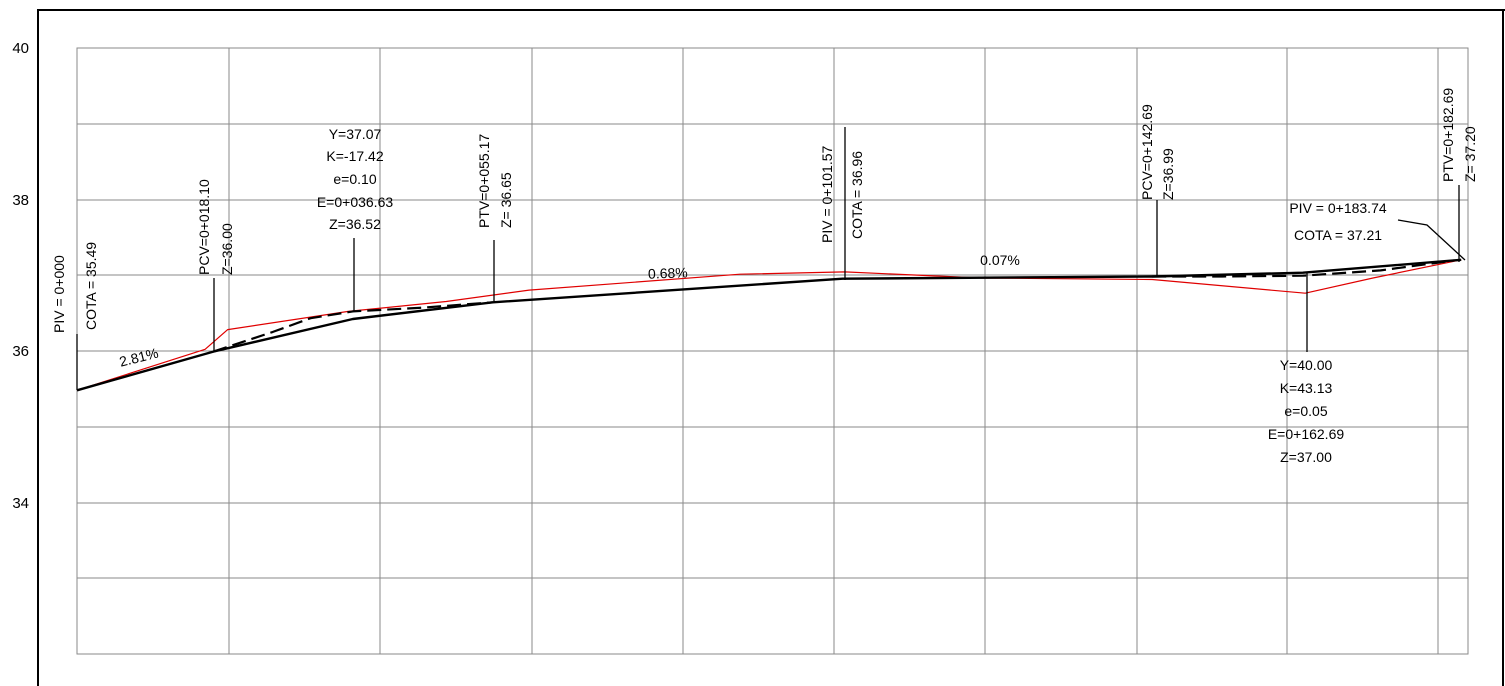 This screenshot has height=686, width=1505. What do you see at coordinates (1306, 388) in the screenshot?
I see `curve2-k: K=43.13` at bounding box center [1306, 388].